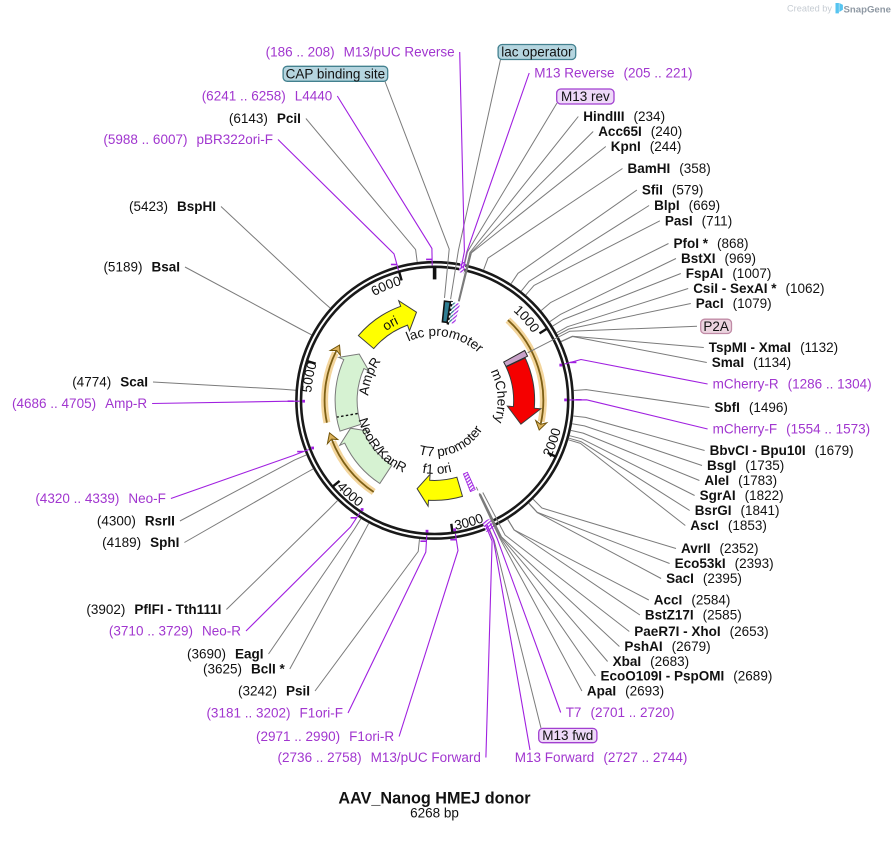 The height and width of the screenshot is (855, 892). Describe the element at coordinates (136, 521) in the screenshot. I see `svg-text:(4300)RsrII: (4300) RsrII` at that location.